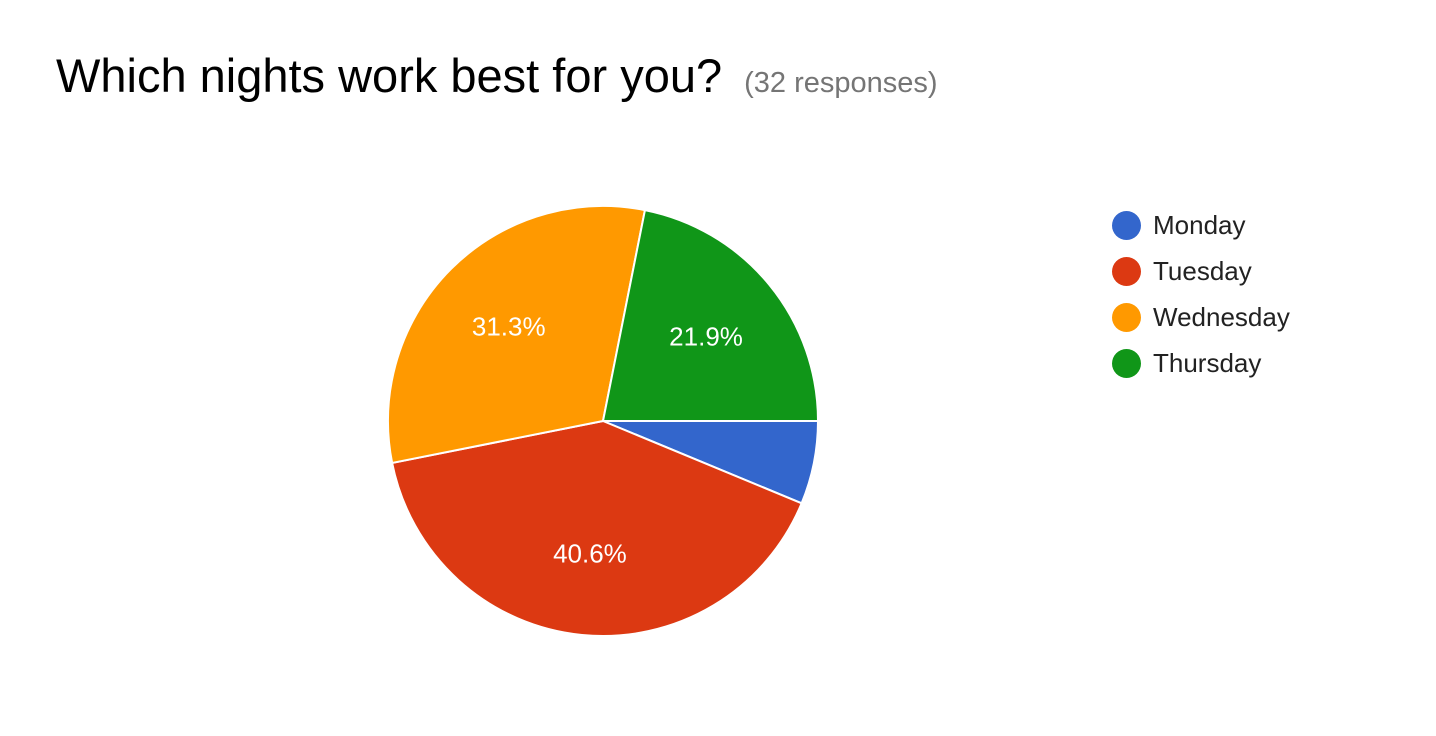  What do you see at coordinates (596, 528) in the screenshot?
I see `pie-slice-tuesday` at bounding box center [596, 528].